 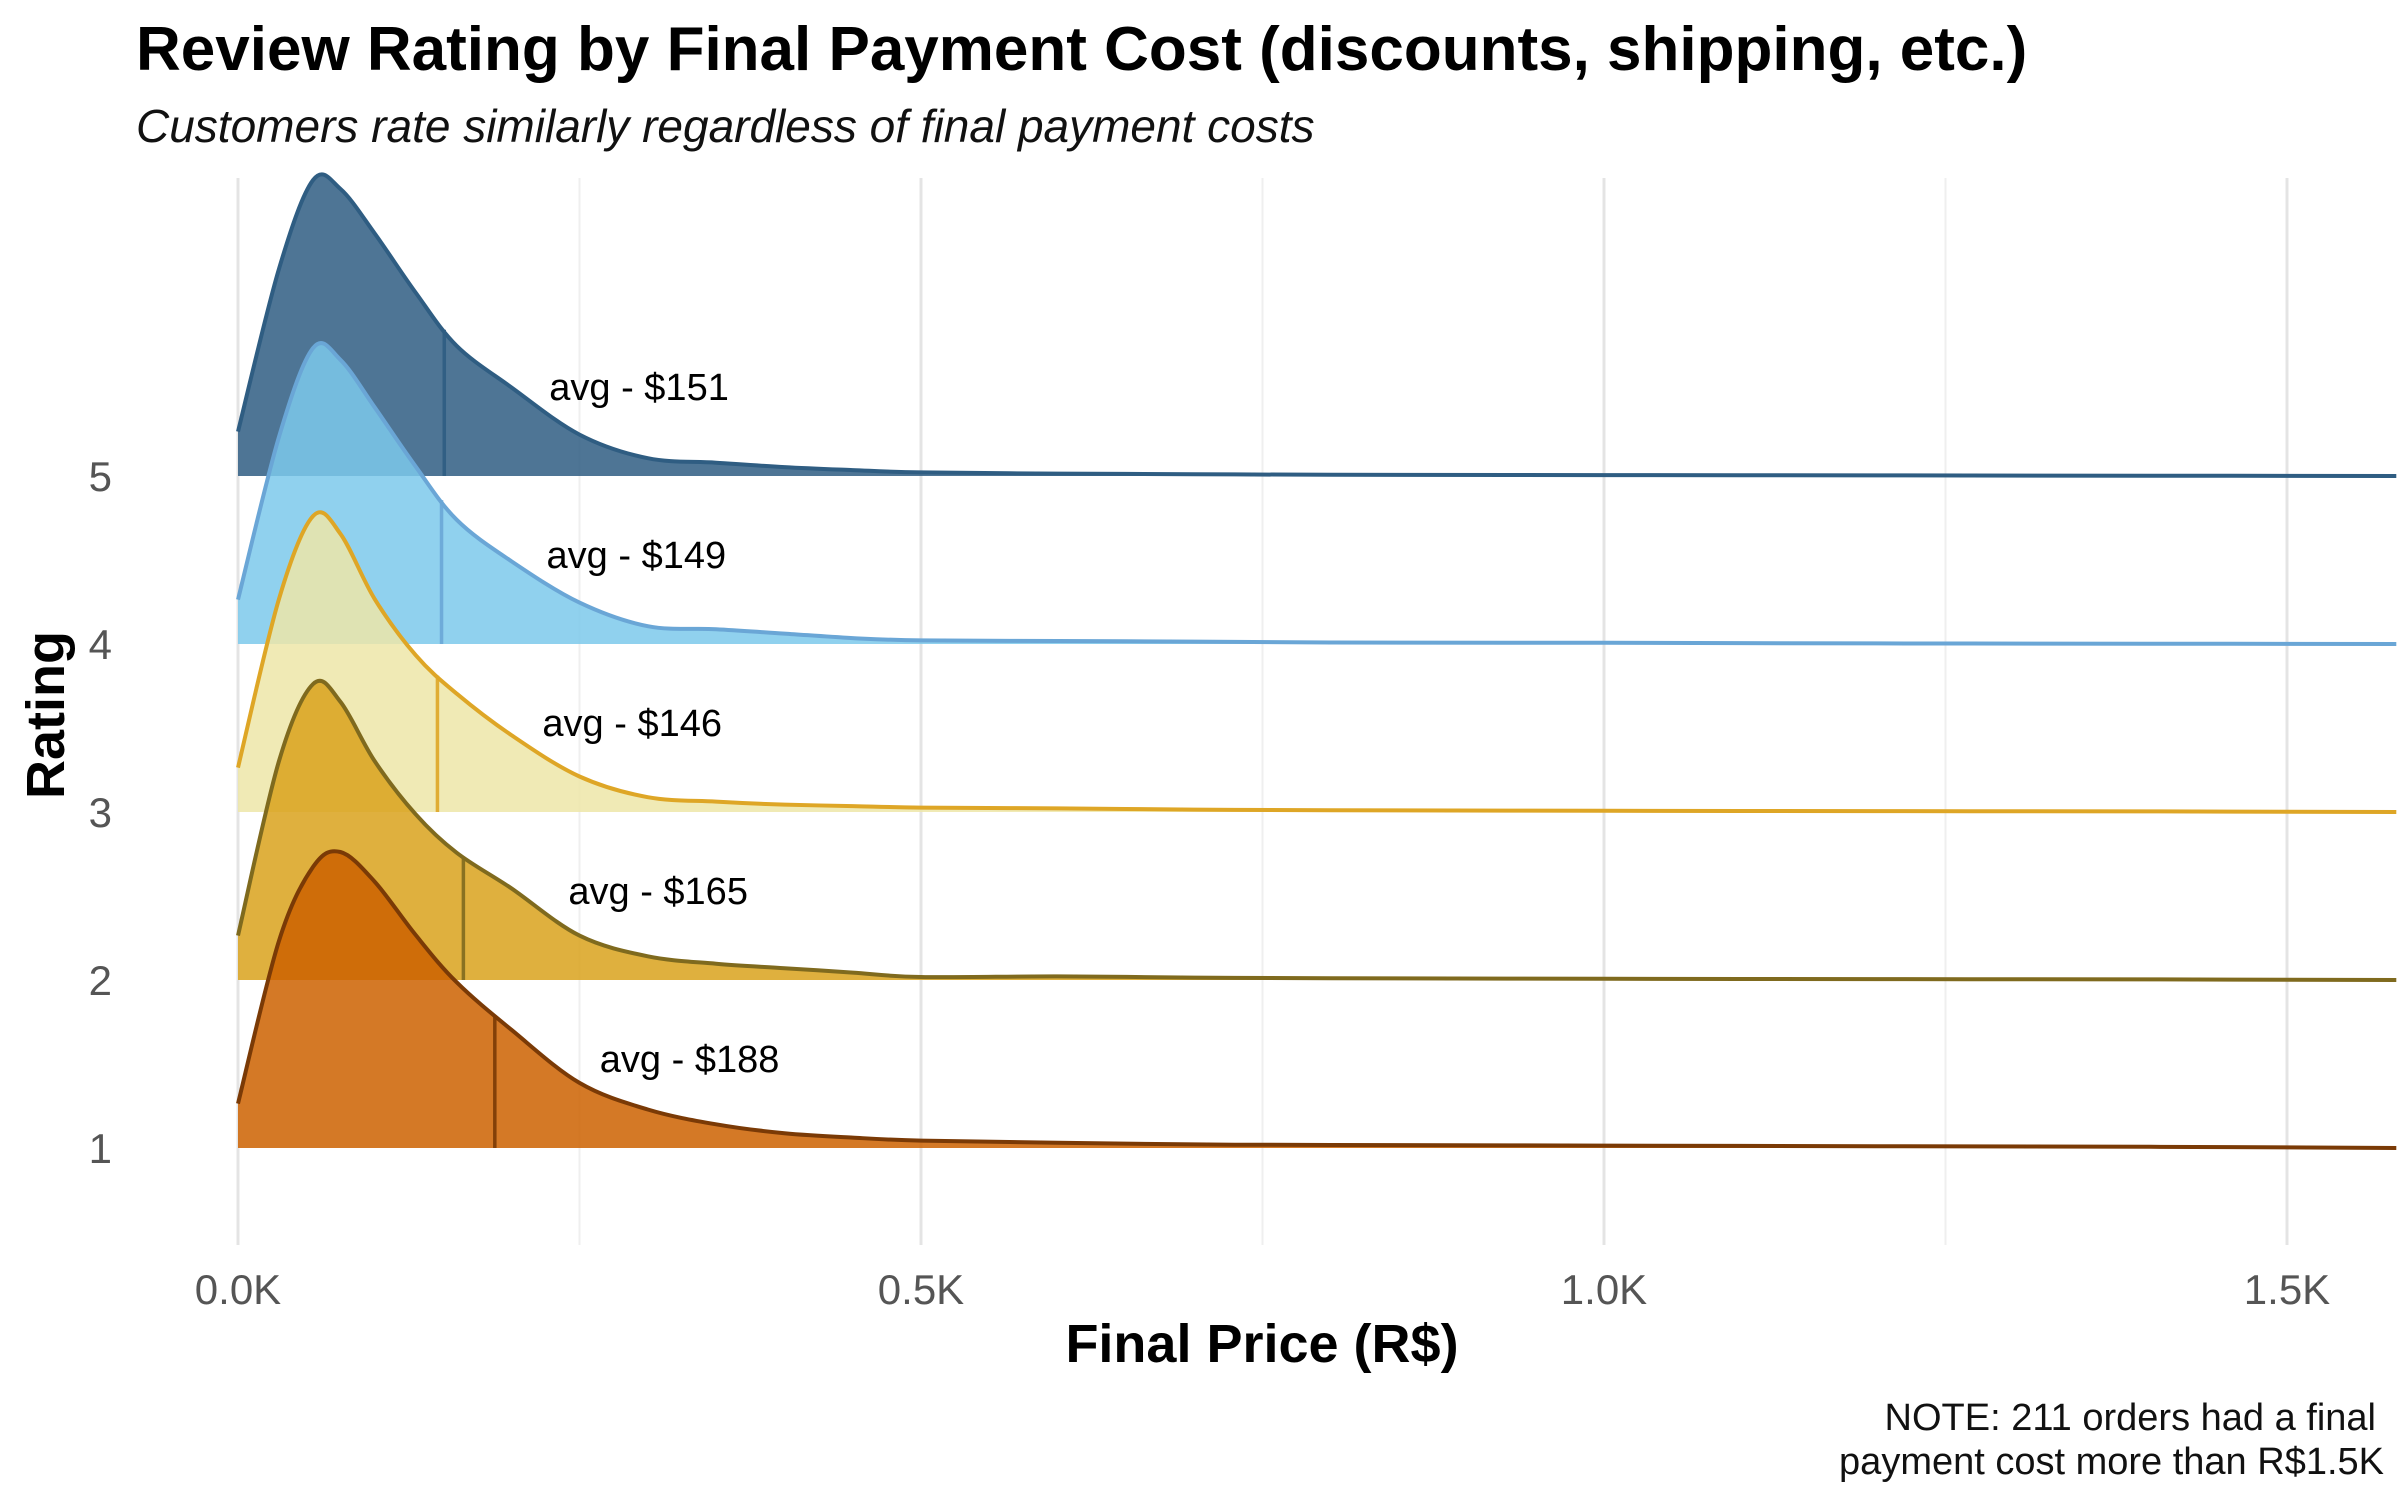 What do you see at coordinates (1604, 1289) in the screenshot?
I see `x-tick-label: 1.0K` at bounding box center [1604, 1289].